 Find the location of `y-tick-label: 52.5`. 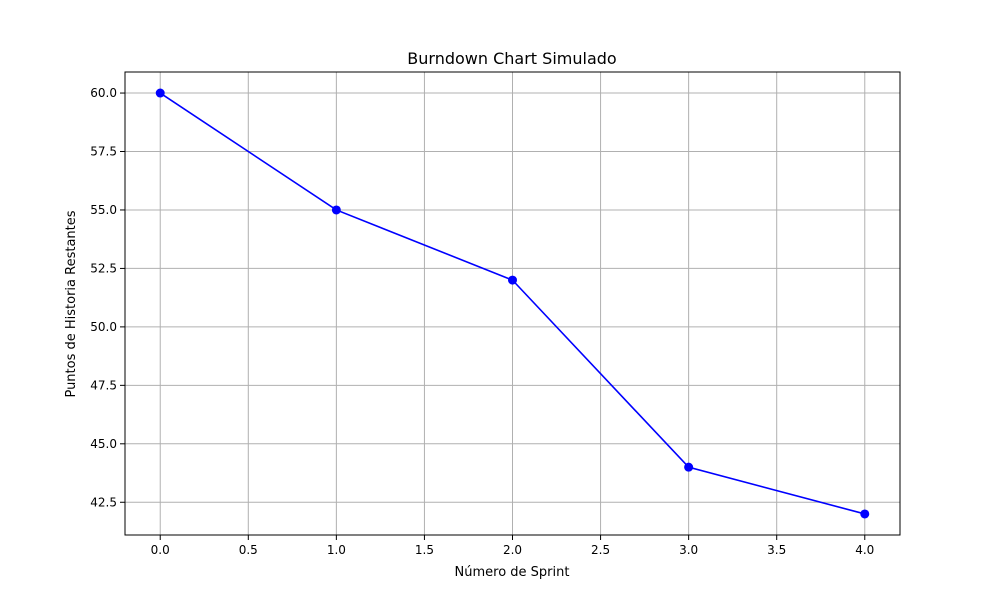

y-tick-label: 52.5 is located at coordinates (103, 268).